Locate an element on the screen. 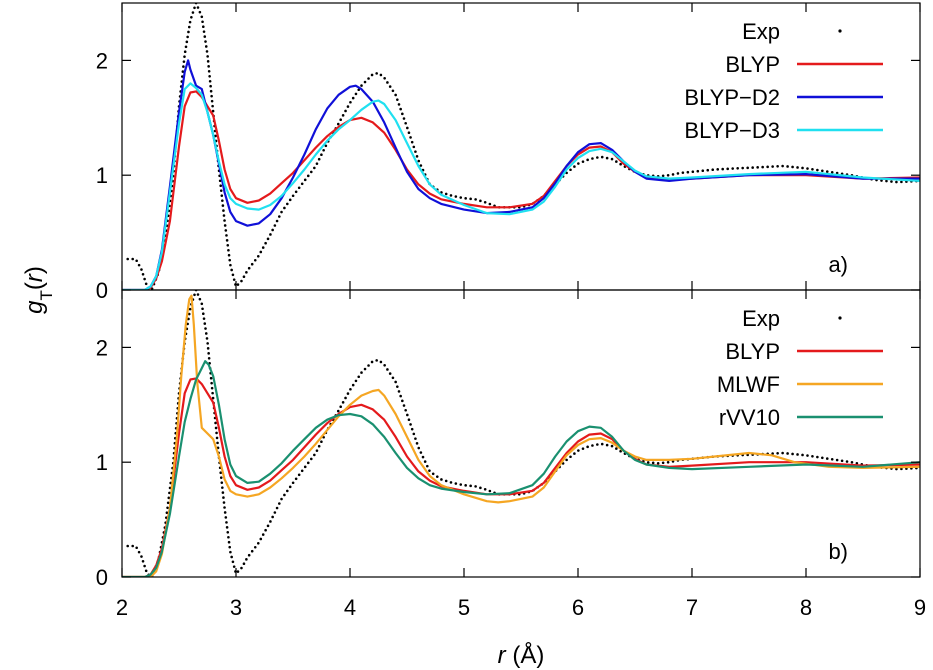  x-tick-label-2: 4 is located at coordinates (350, 607).